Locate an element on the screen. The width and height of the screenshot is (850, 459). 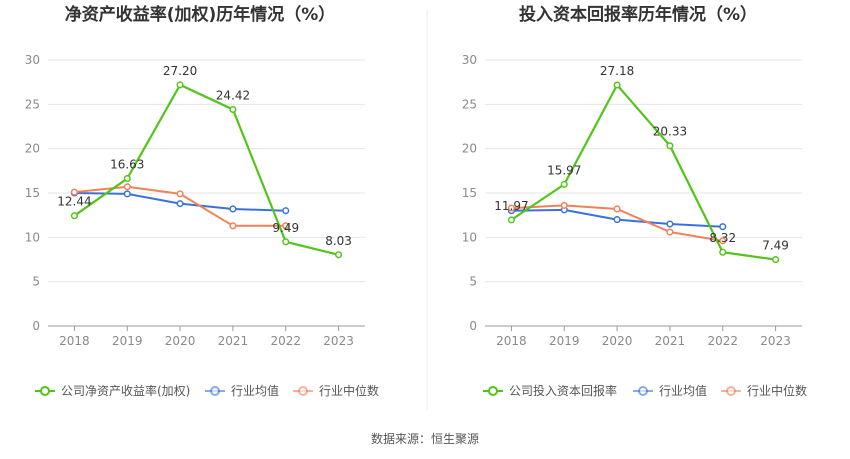
roe-y-tick-label: 20 is located at coordinates (32, 149).